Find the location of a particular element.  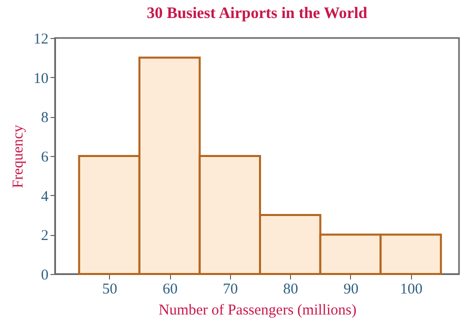

chart-title: 30 Busiest Airports in the World is located at coordinates (257, 13).